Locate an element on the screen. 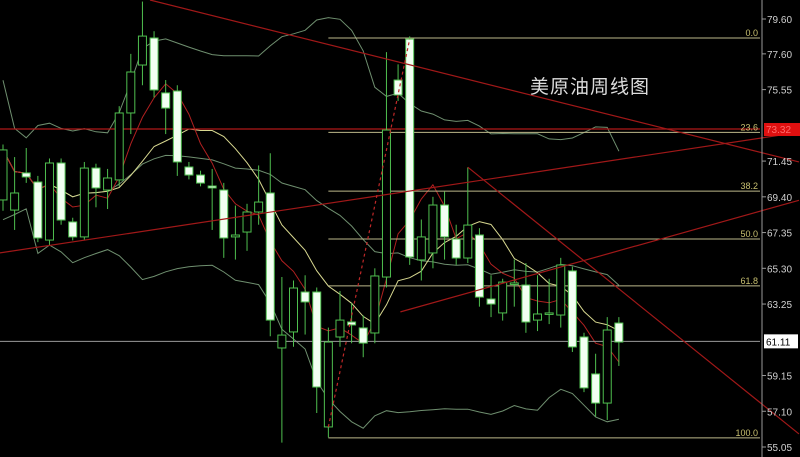 Image resolution: width=800 pixels, height=457 pixels. fib-level-label: 50.0 is located at coordinates (749, 234).